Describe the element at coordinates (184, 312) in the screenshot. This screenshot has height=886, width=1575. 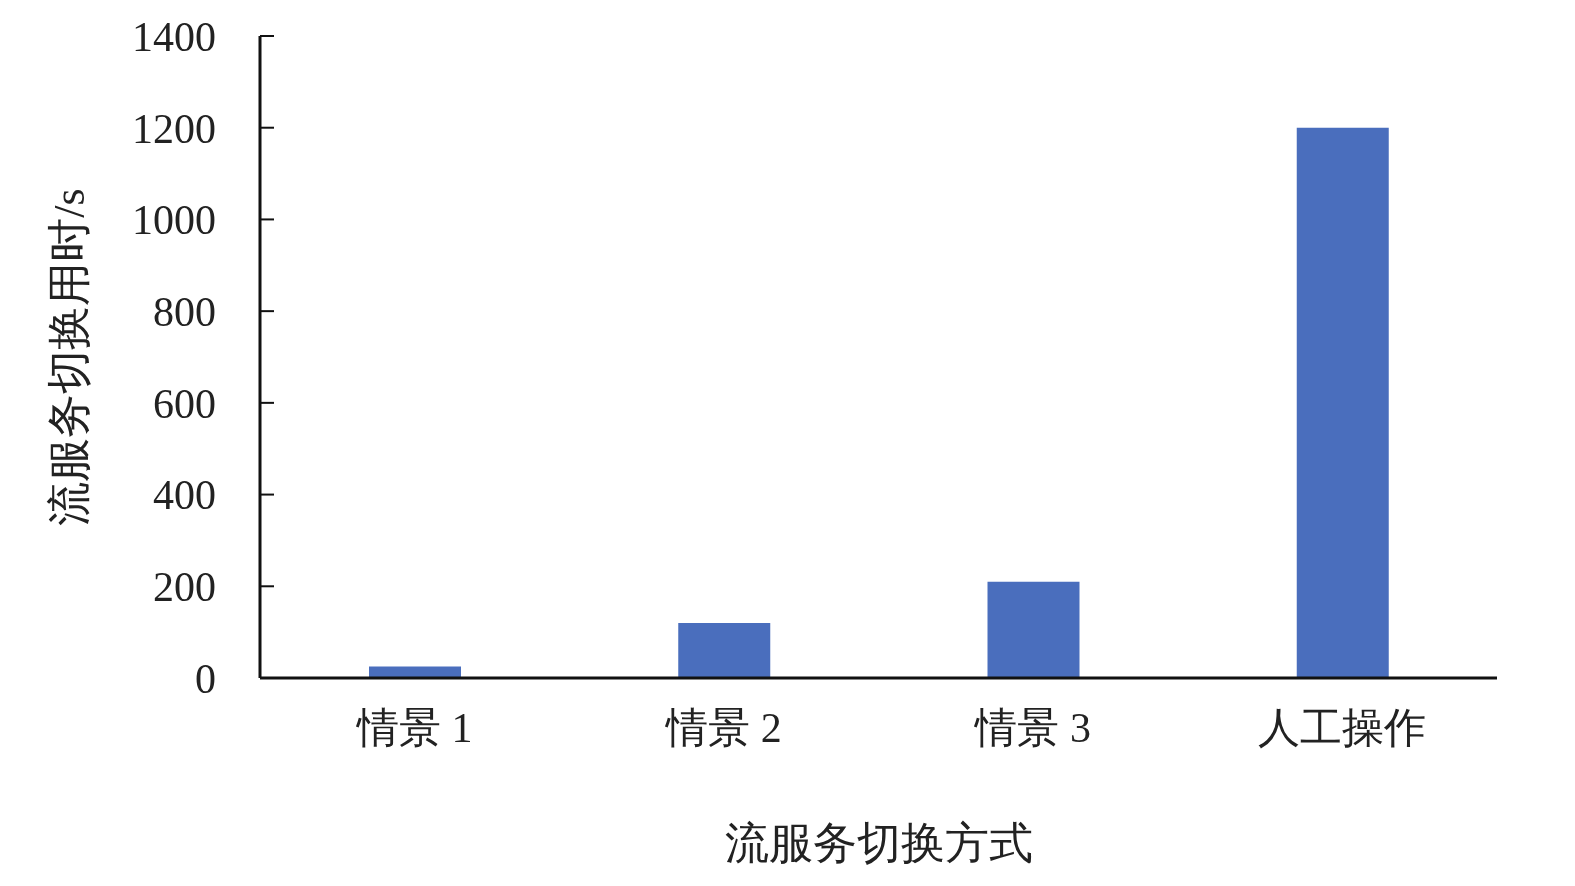
I see `y-tick-label: 800` at that location.